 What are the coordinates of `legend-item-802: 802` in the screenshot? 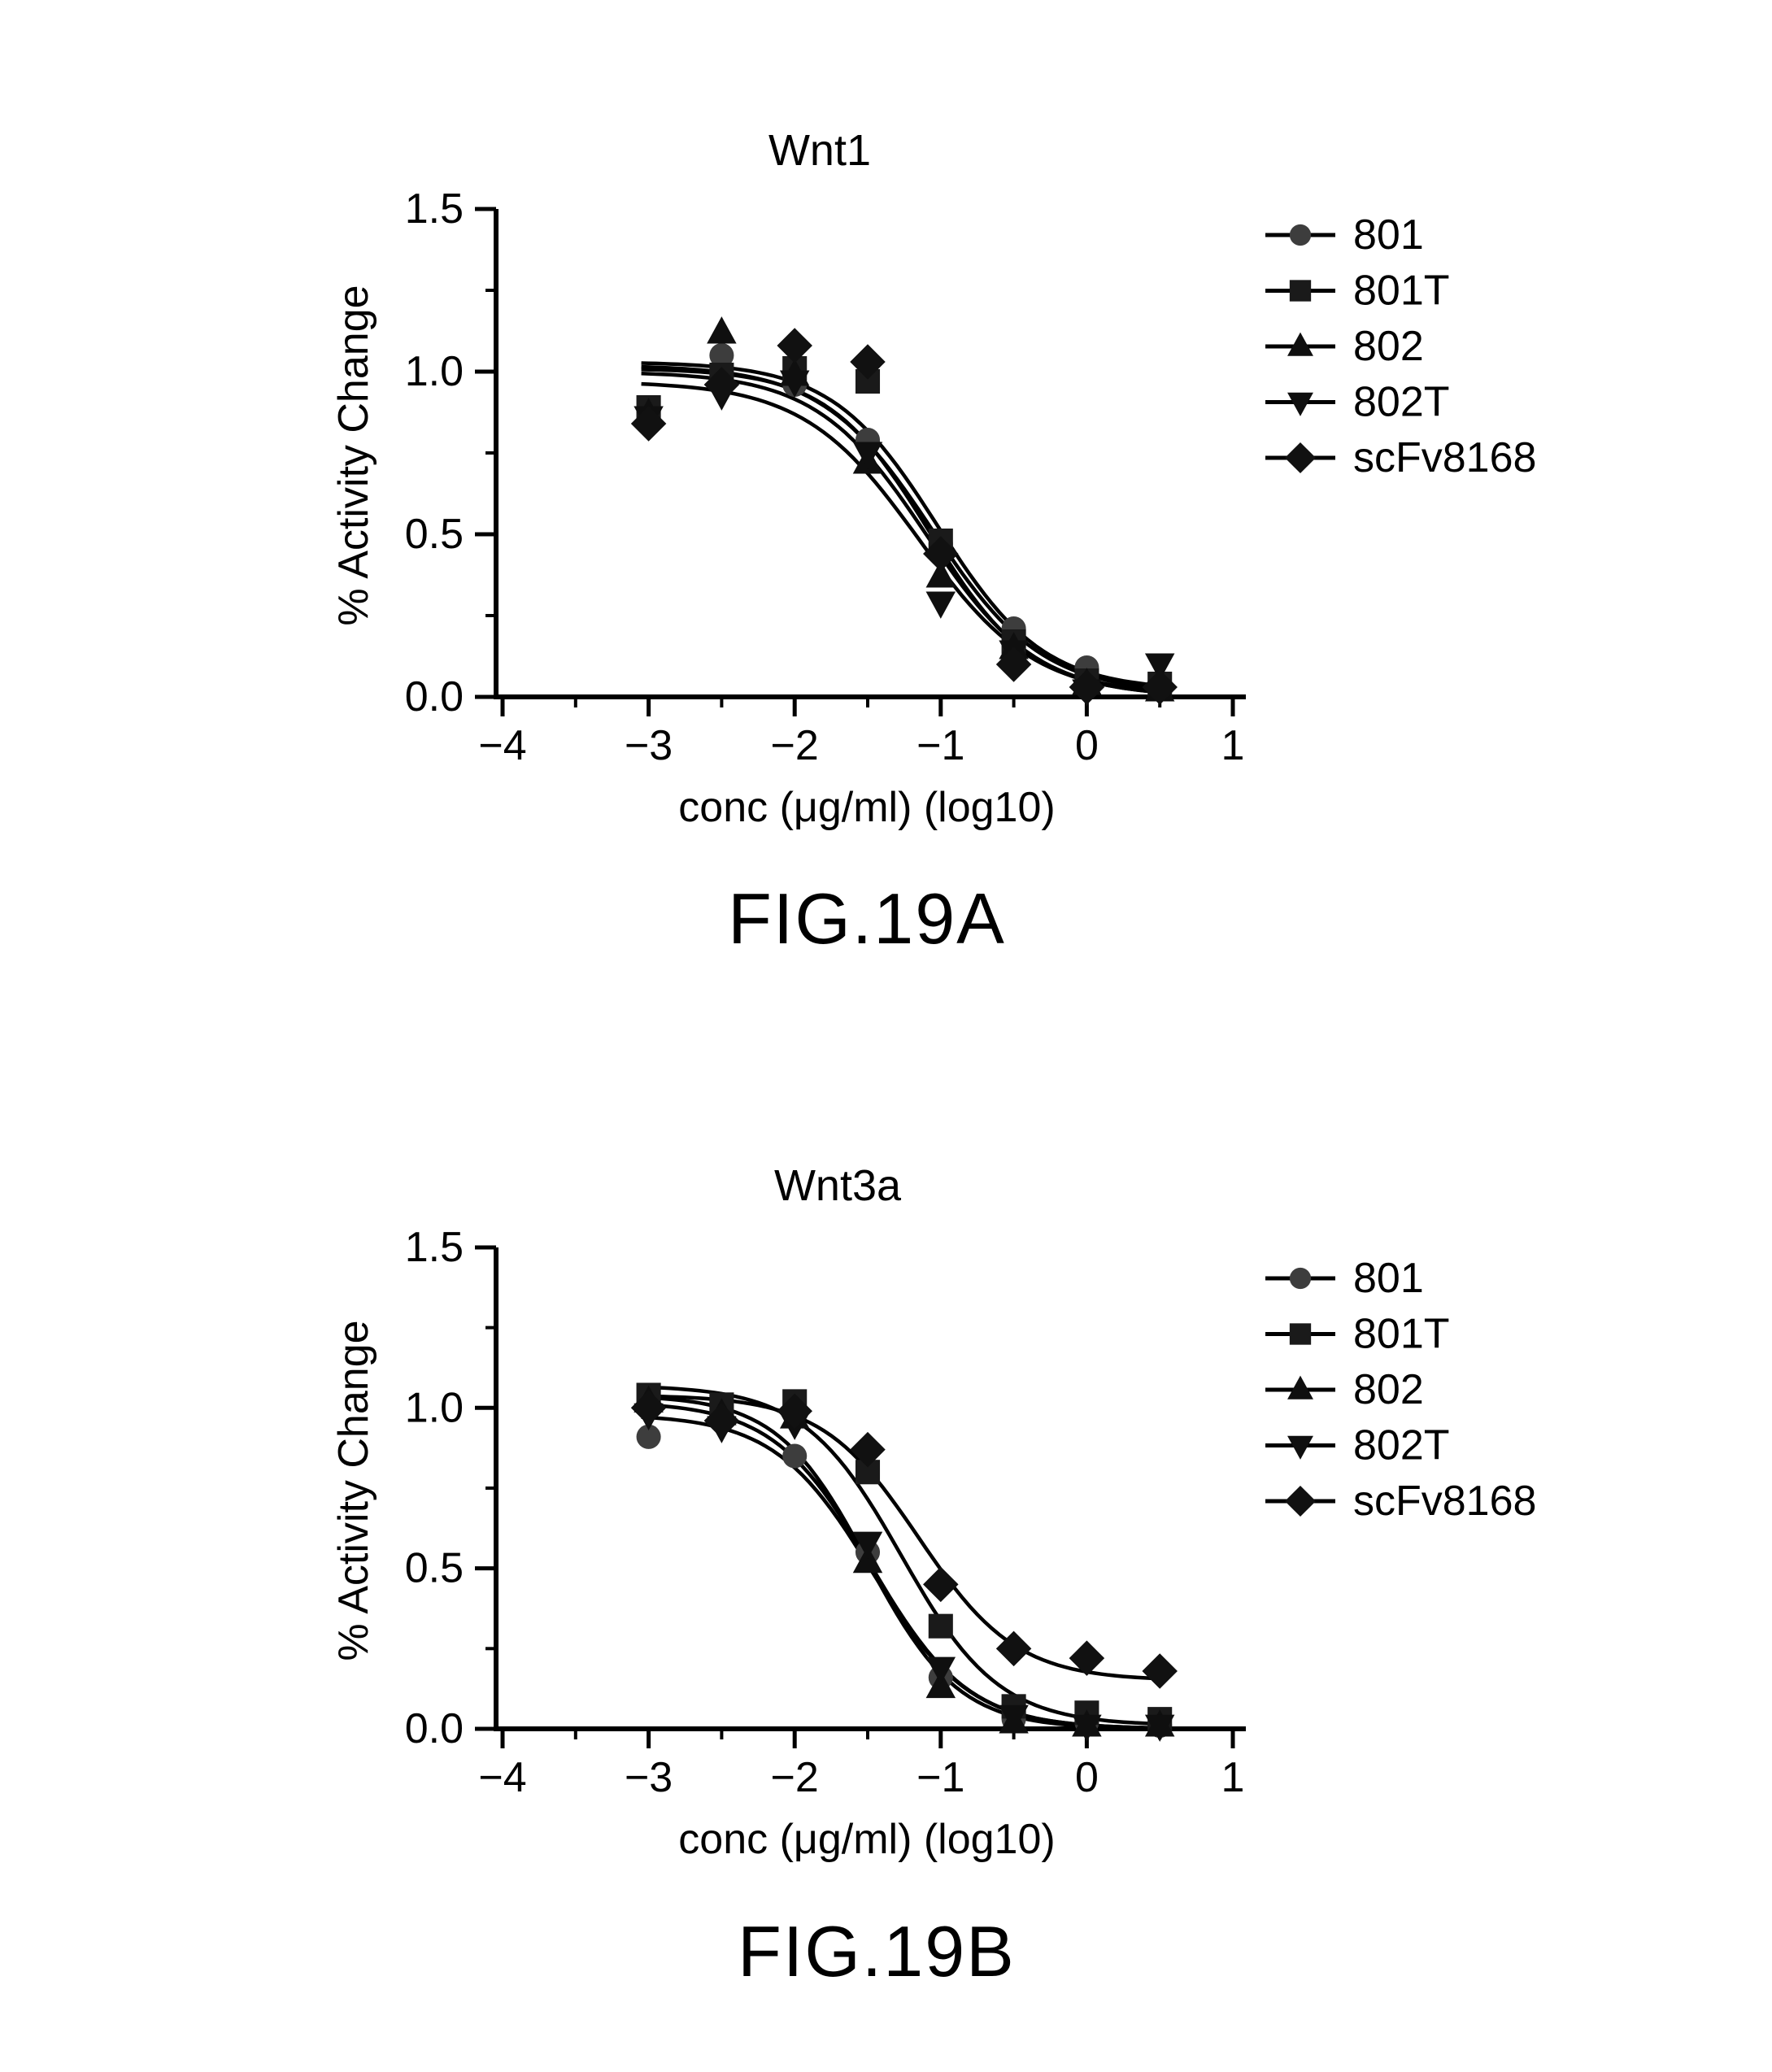 It's located at (1344, 1389).